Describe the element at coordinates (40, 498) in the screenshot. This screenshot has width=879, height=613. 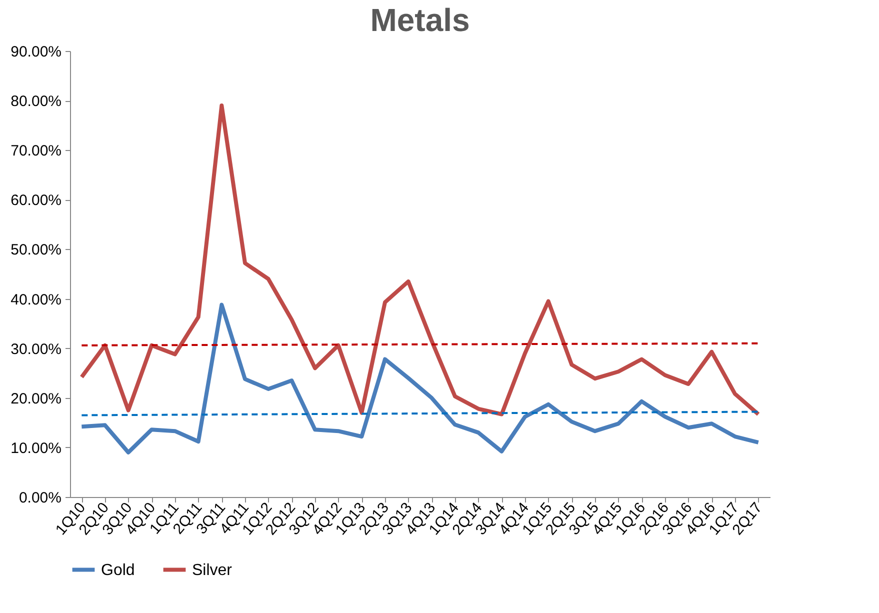
I see `y-tick-label: 0.00%` at that location.